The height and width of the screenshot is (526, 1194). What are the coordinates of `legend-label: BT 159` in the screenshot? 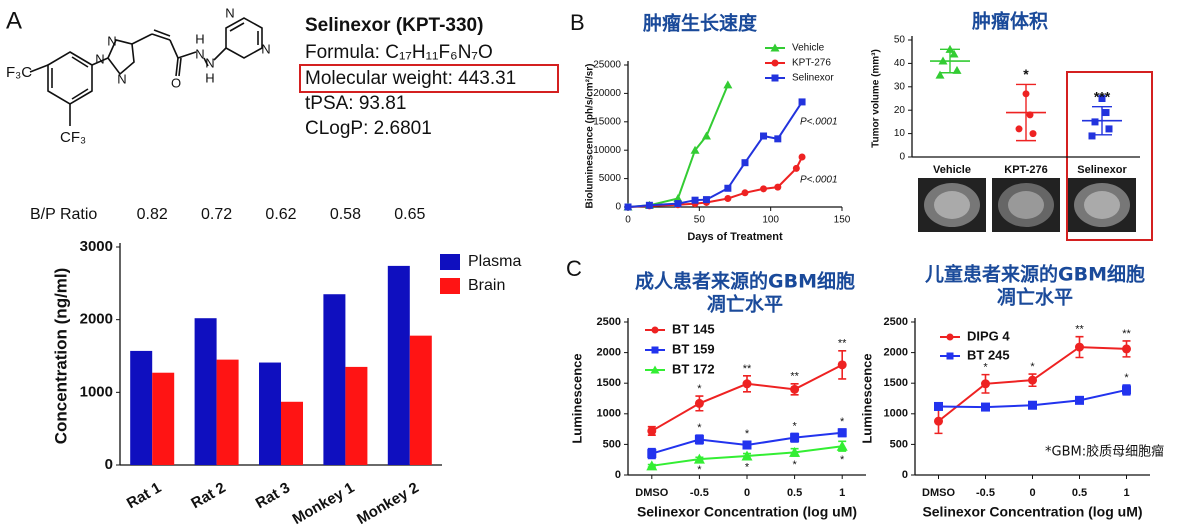 It's located at (693, 348).